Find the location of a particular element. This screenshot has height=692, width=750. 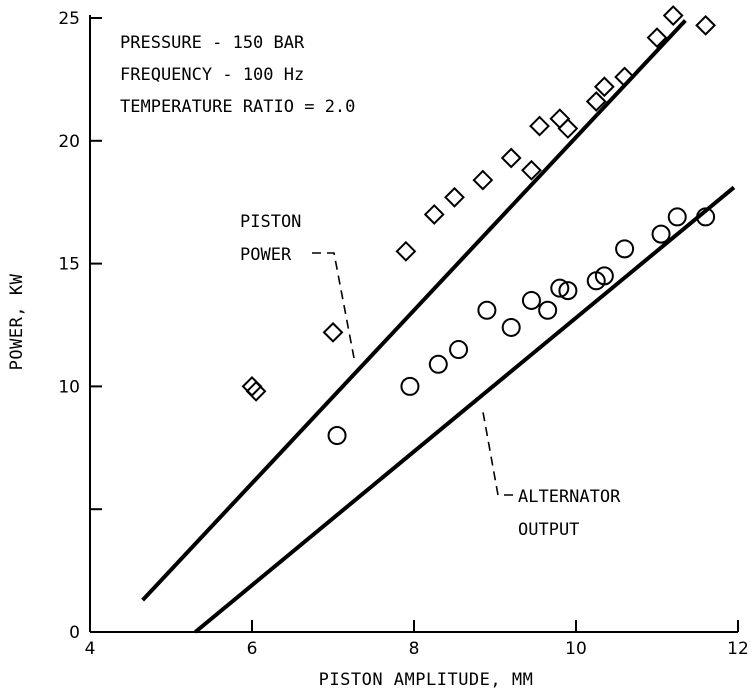

condition-pressure: PRESSURE - 150 BAR is located at coordinates (212, 43).